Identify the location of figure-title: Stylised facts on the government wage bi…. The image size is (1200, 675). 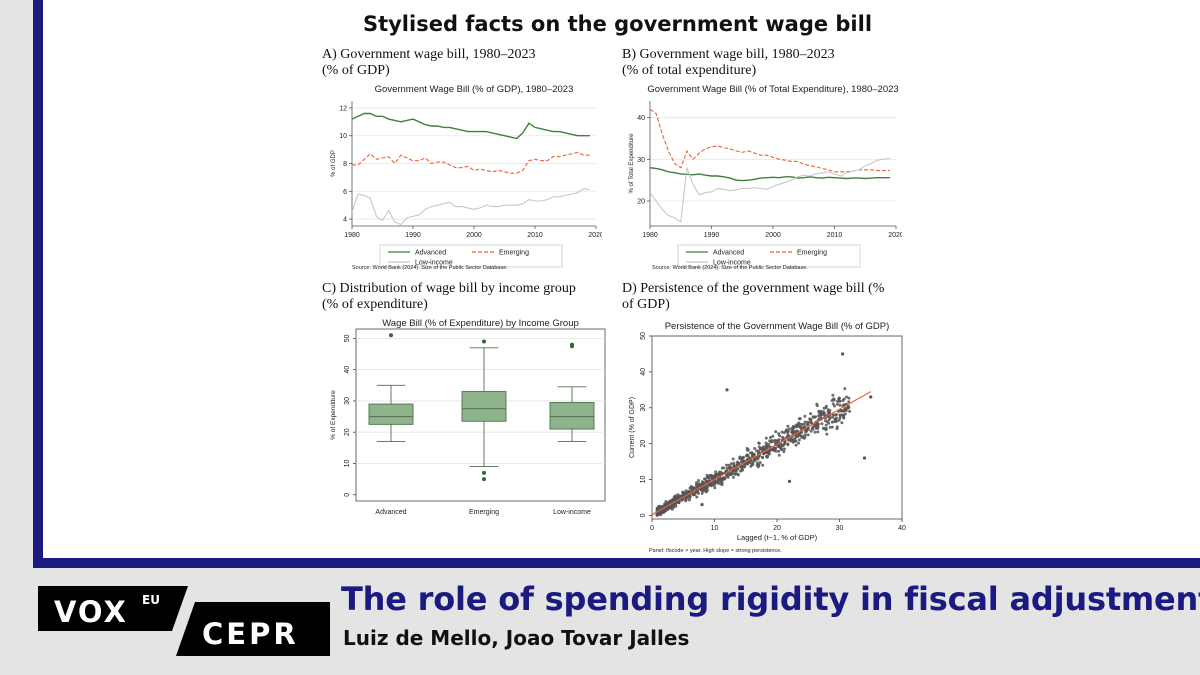
(617, 24).